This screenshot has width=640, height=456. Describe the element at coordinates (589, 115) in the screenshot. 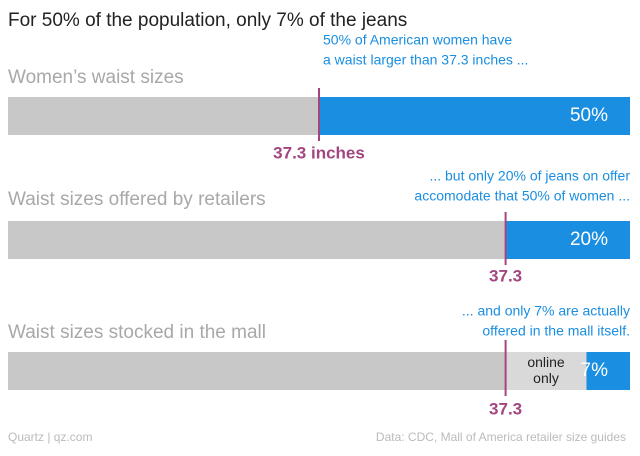

I see `value-label: 50%` at that location.